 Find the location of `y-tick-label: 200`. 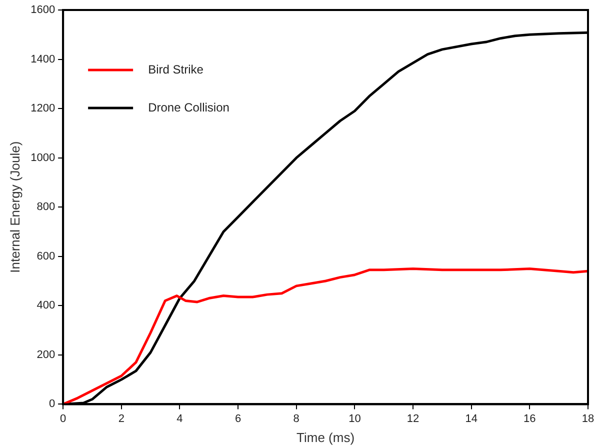

y-tick-label: 200 is located at coordinates (46, 354).